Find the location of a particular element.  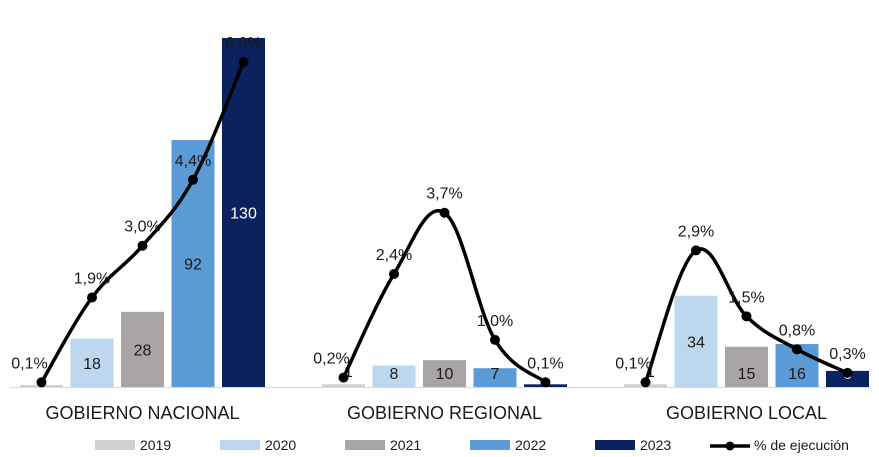

bar-label-2019-1: 1 is located at coordinates (348, 372).